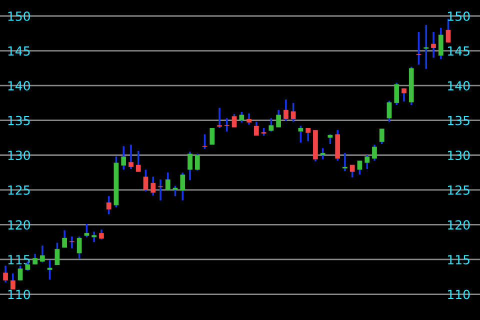  I want to click on y2-tick-label: 120, so click(459, 225).